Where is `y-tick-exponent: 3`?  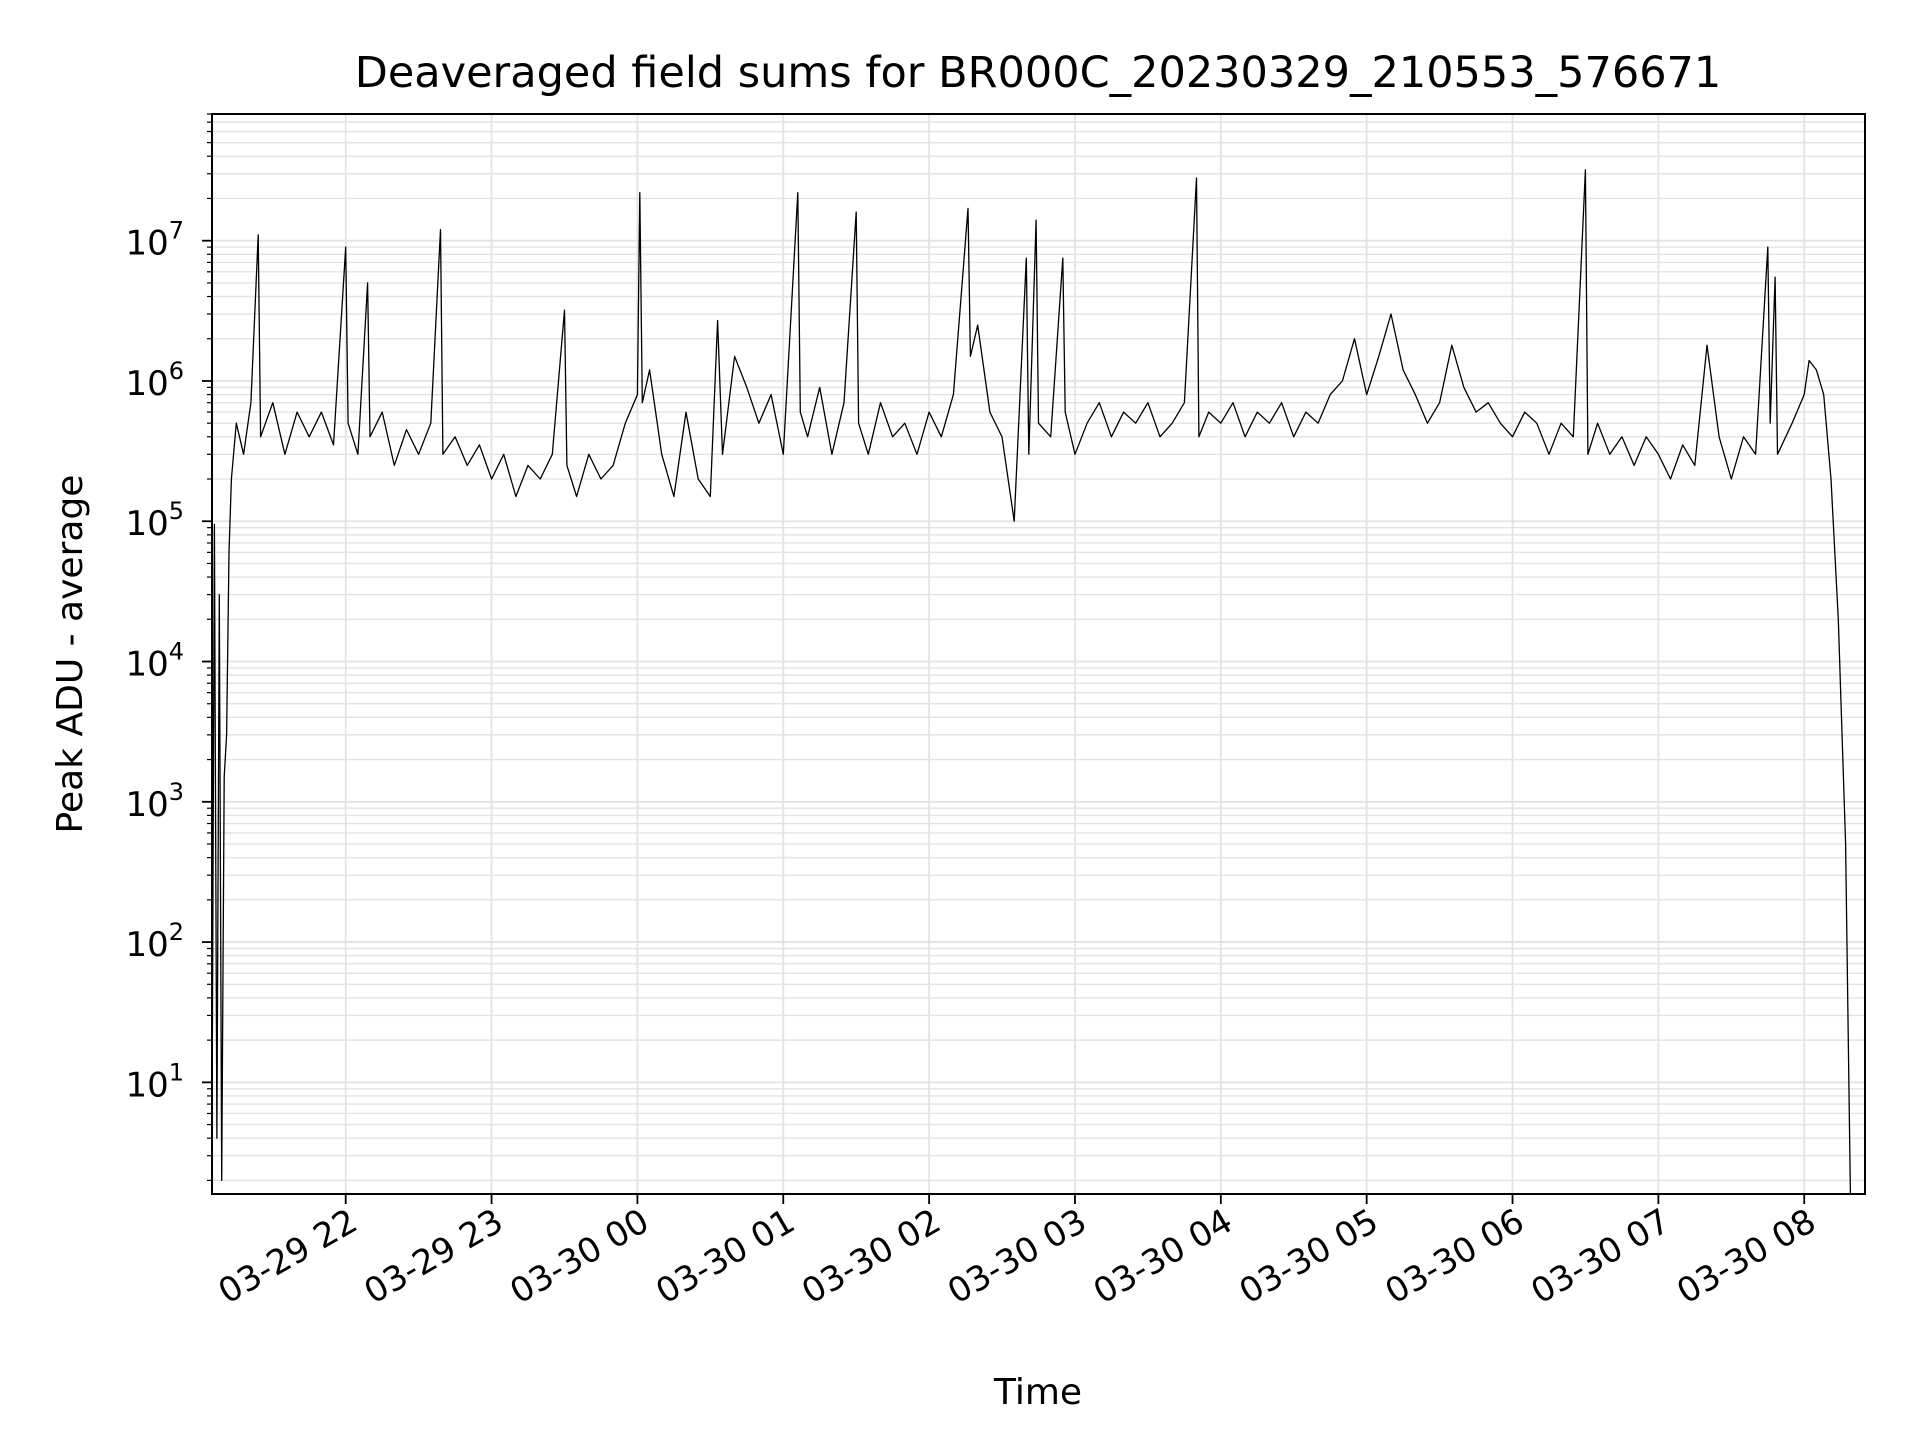 y-tick-exponent: 3 is located at coordinates (176, 792).